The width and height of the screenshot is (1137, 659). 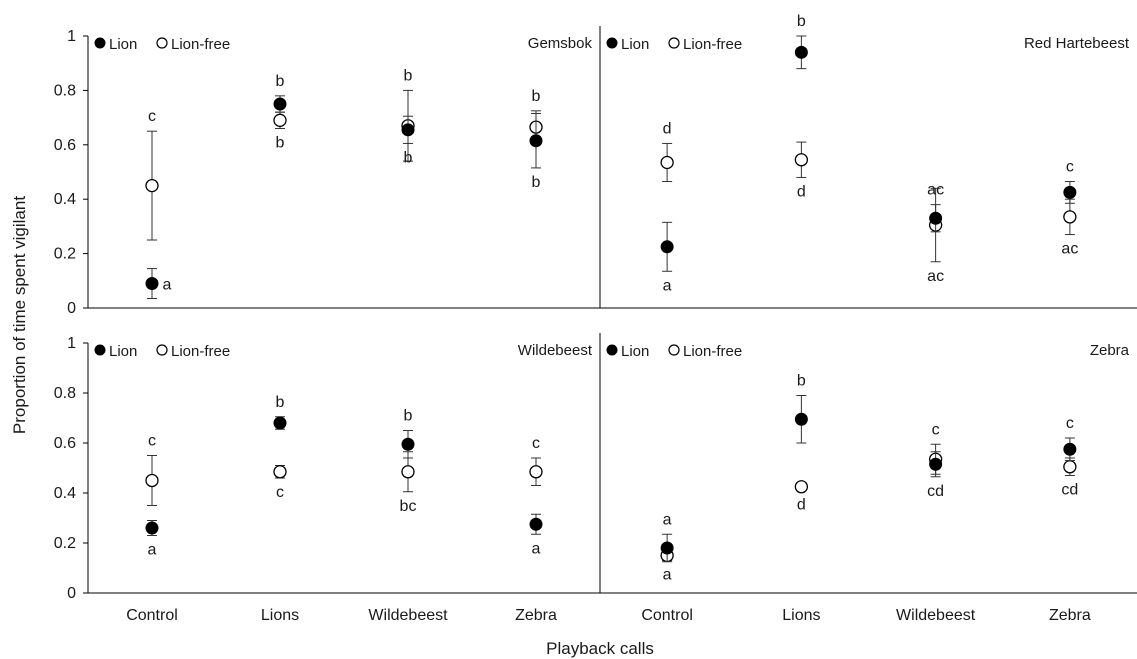 I want to click on panel-title: Gemsbok, so click(x=560, y=43).